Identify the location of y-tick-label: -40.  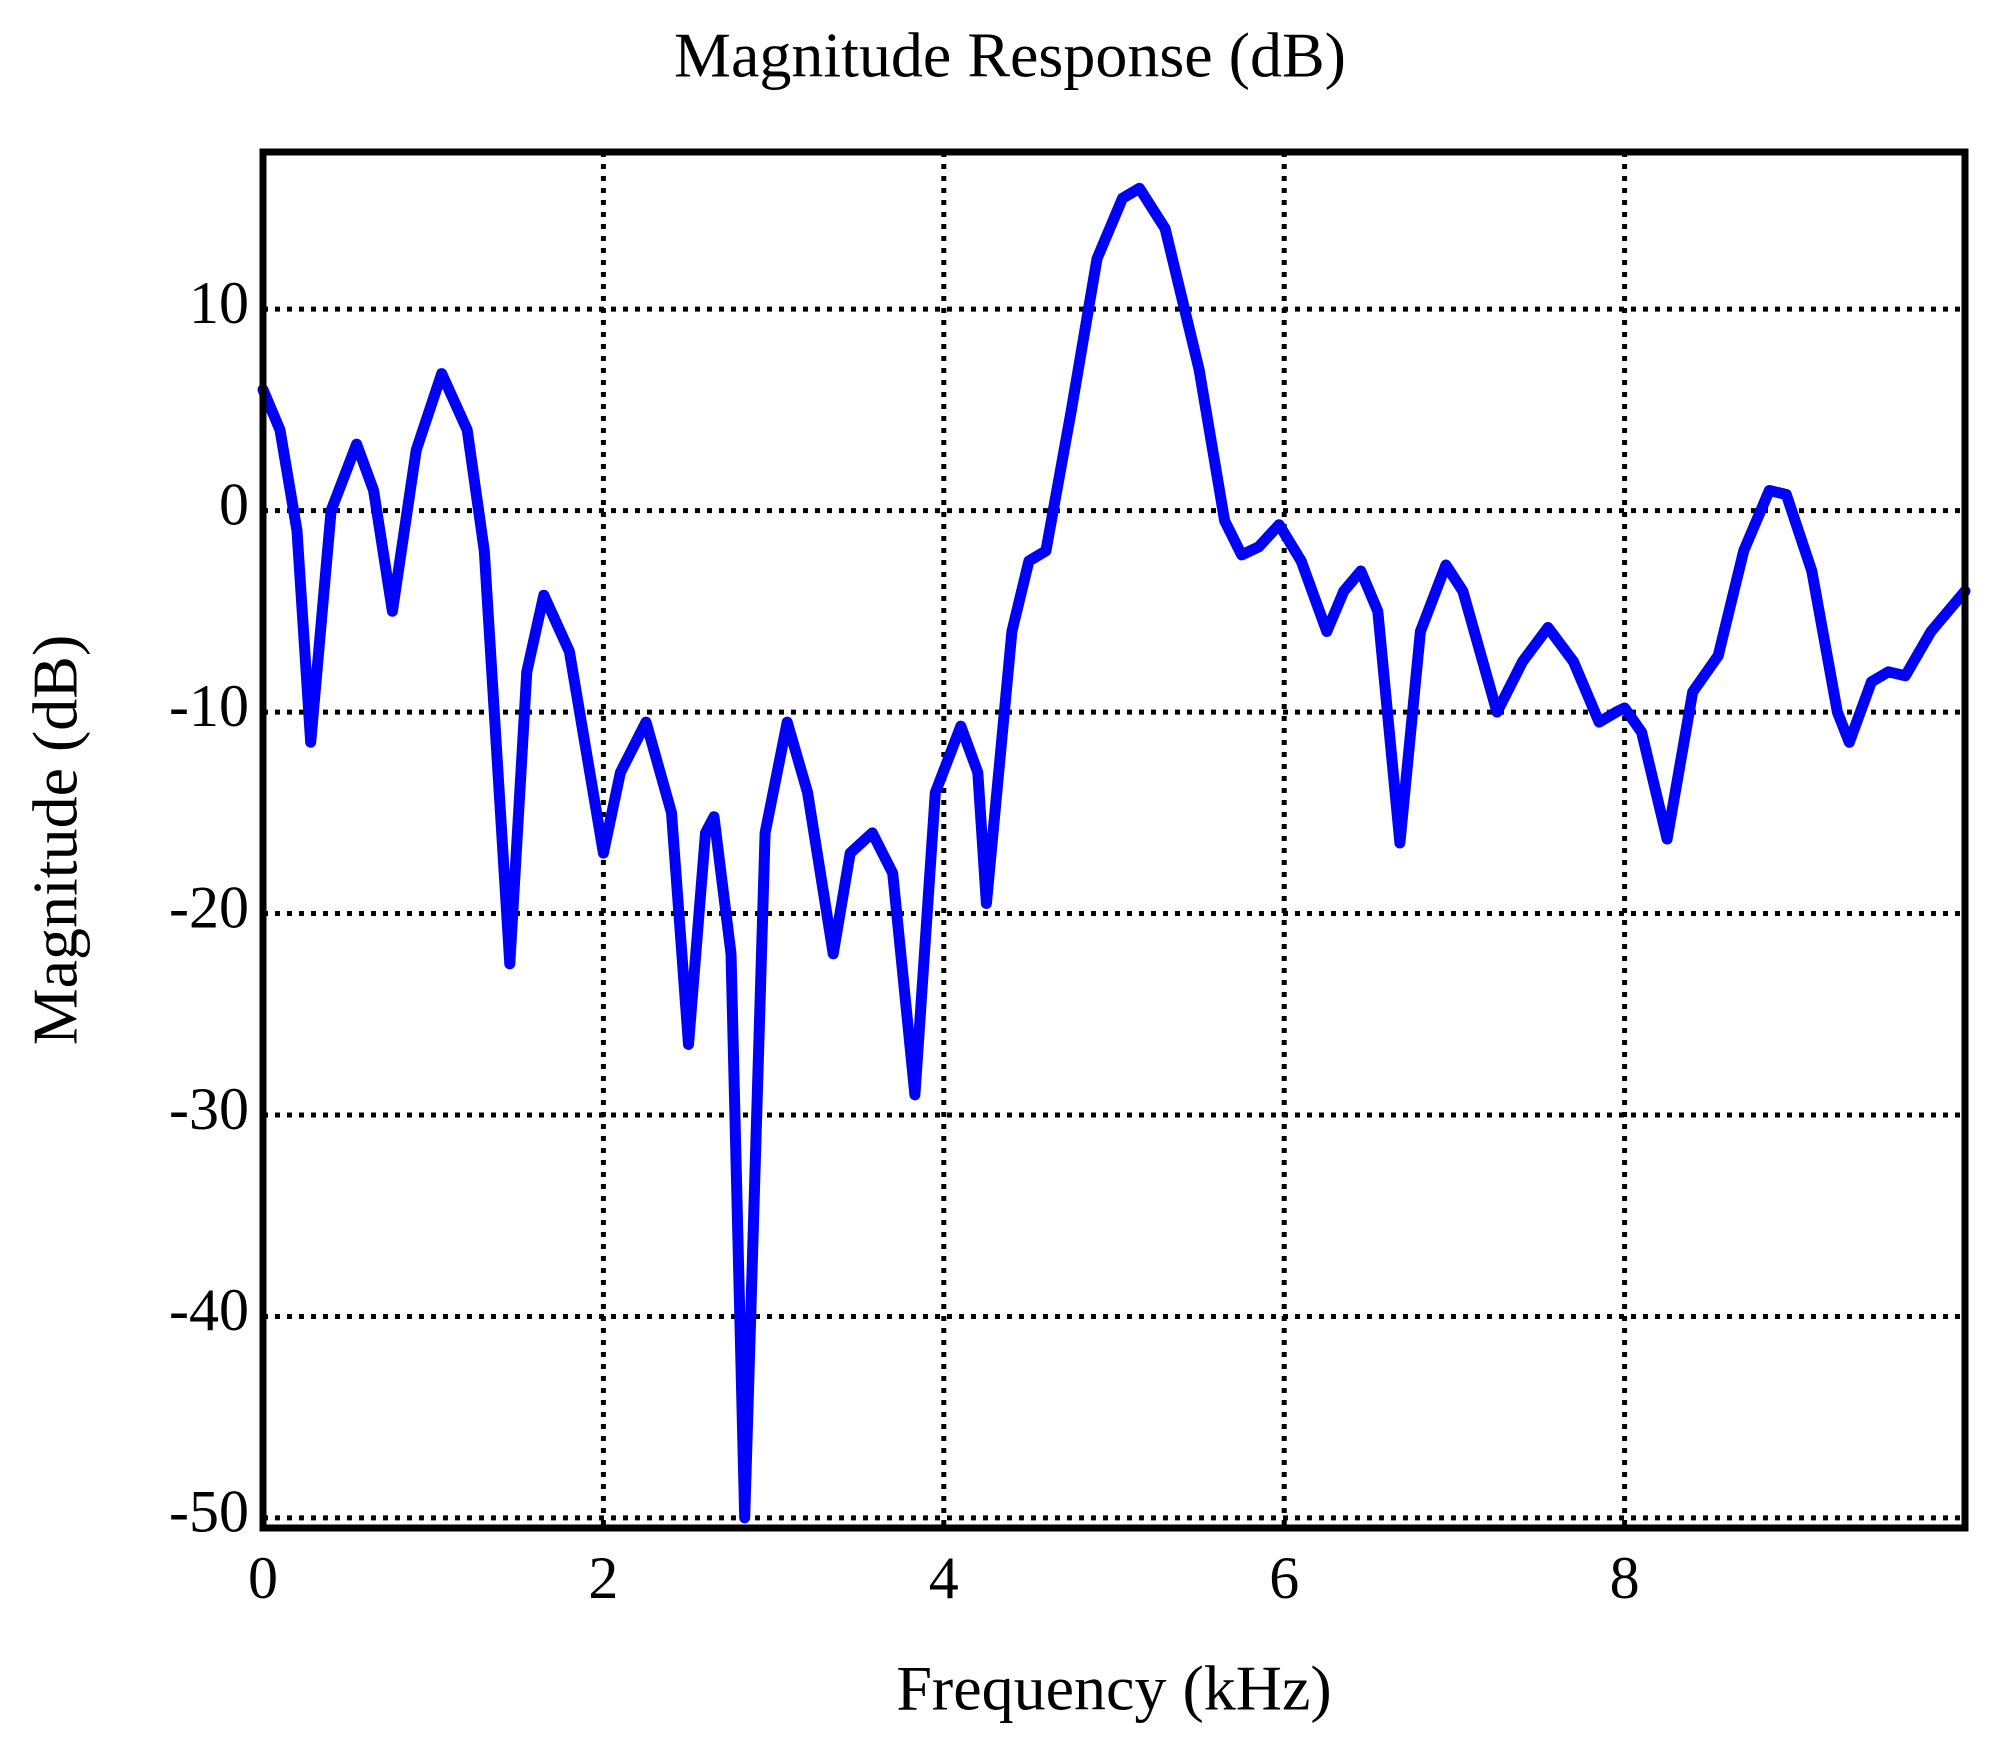
(209, 1310).